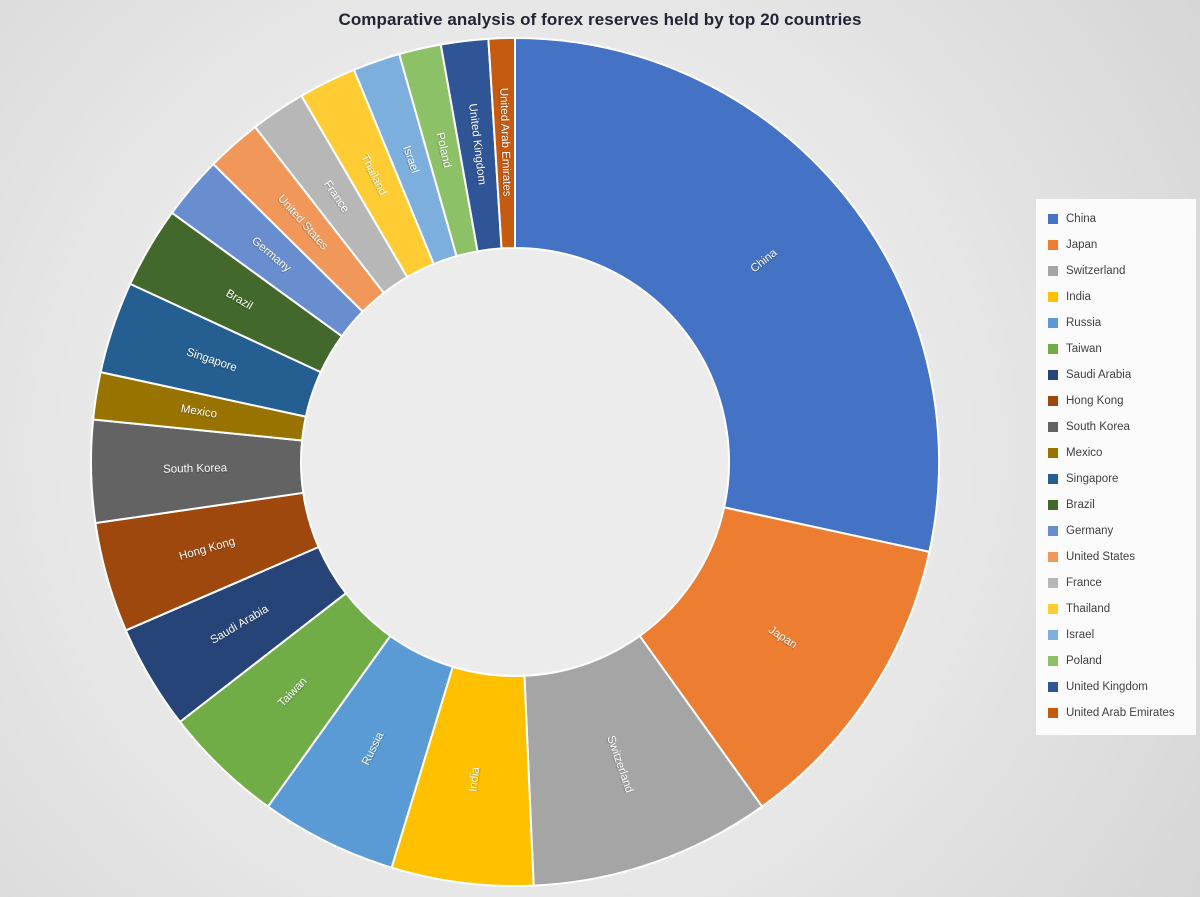 The width and height of the screenshot is (1200, 897). Describe the element at coordinates (1088, 609) in the screenshot. I see `legend-label-thailand: Thailand` at that location.